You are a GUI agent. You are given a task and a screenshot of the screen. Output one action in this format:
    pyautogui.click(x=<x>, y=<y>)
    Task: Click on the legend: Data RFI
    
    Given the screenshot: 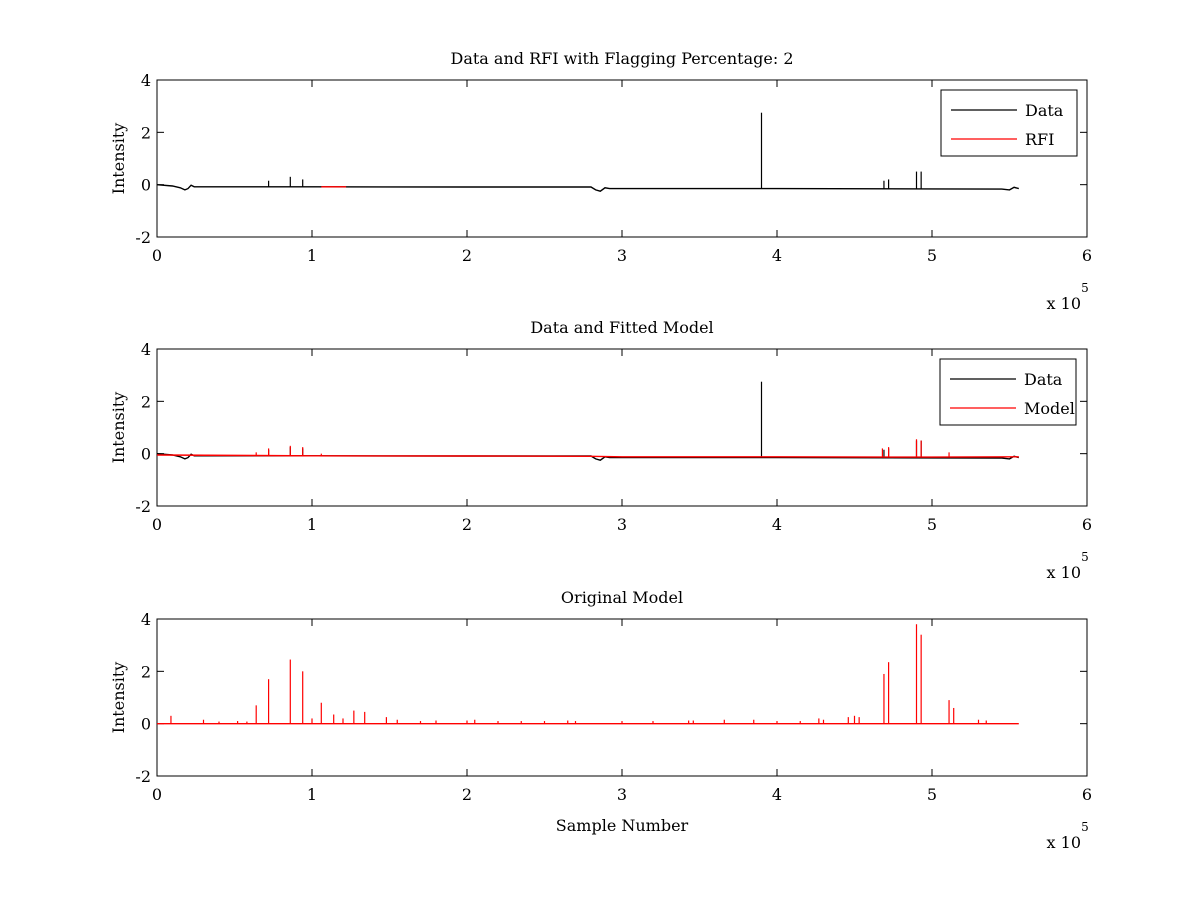 What is the action you would take?
    pyautogui.click(x=1009, y=123)
    